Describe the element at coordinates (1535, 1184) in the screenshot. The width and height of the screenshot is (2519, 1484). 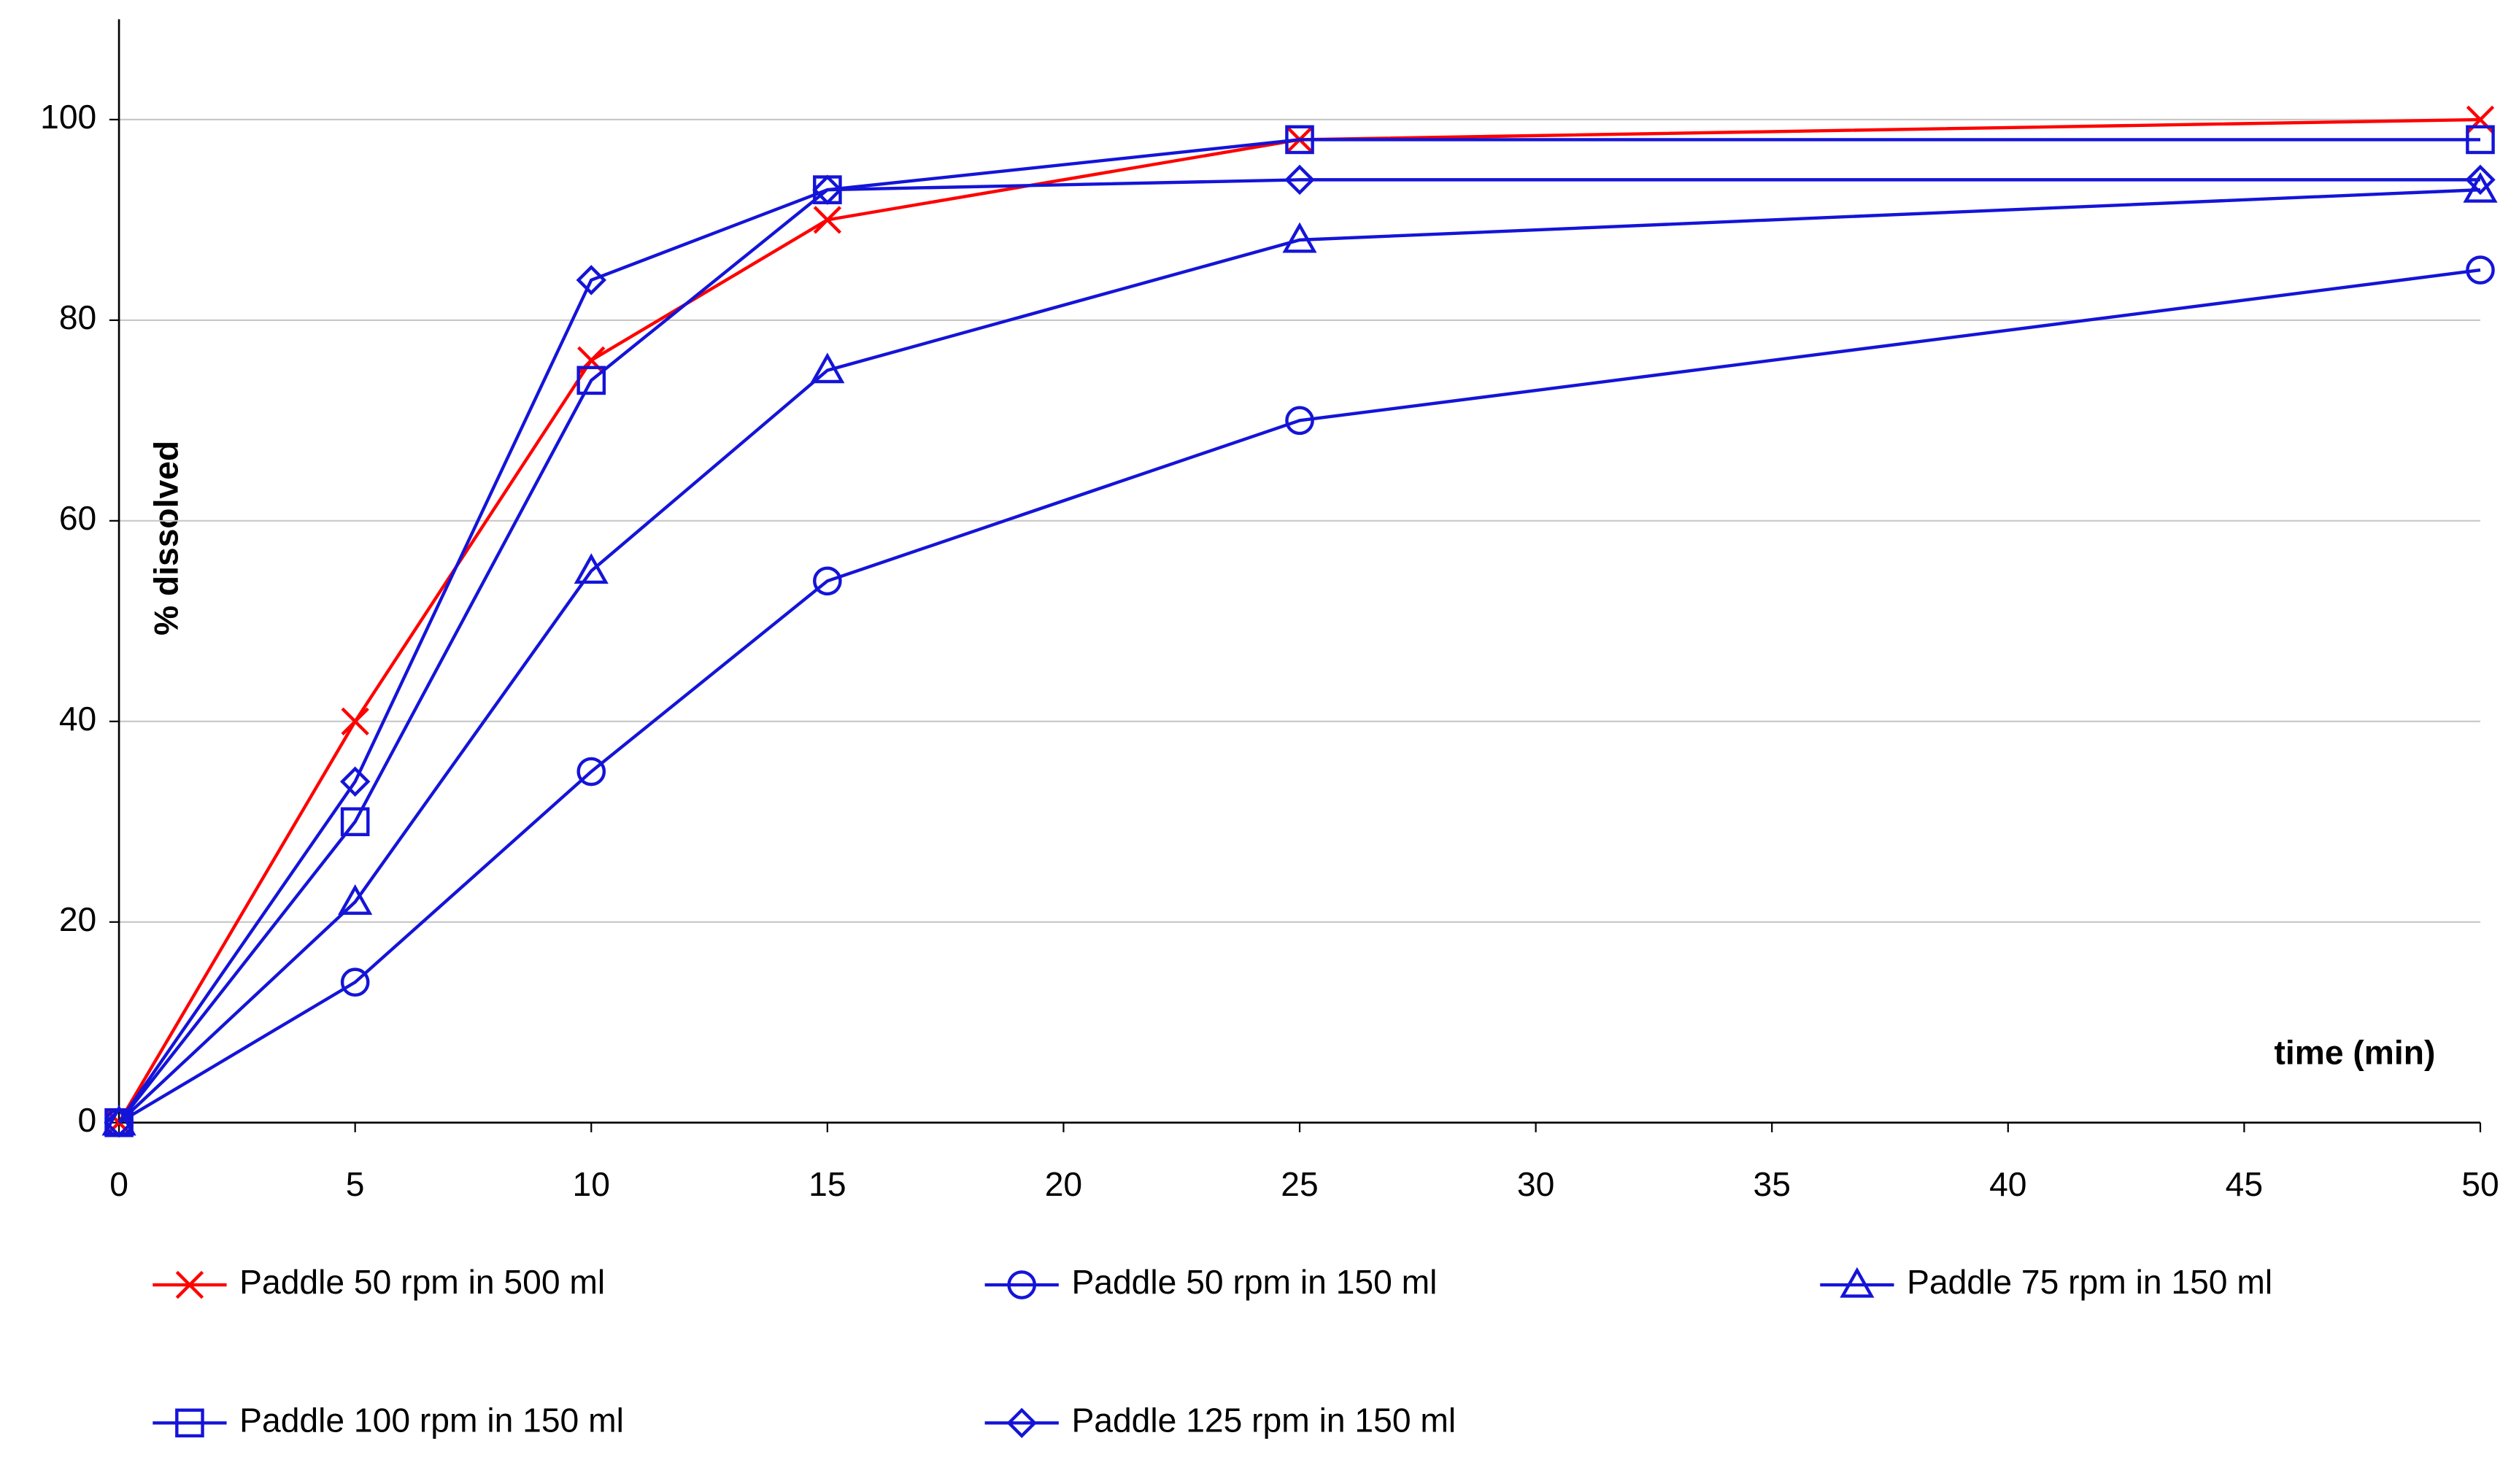
I see `x-tick-label: 30` at that location.